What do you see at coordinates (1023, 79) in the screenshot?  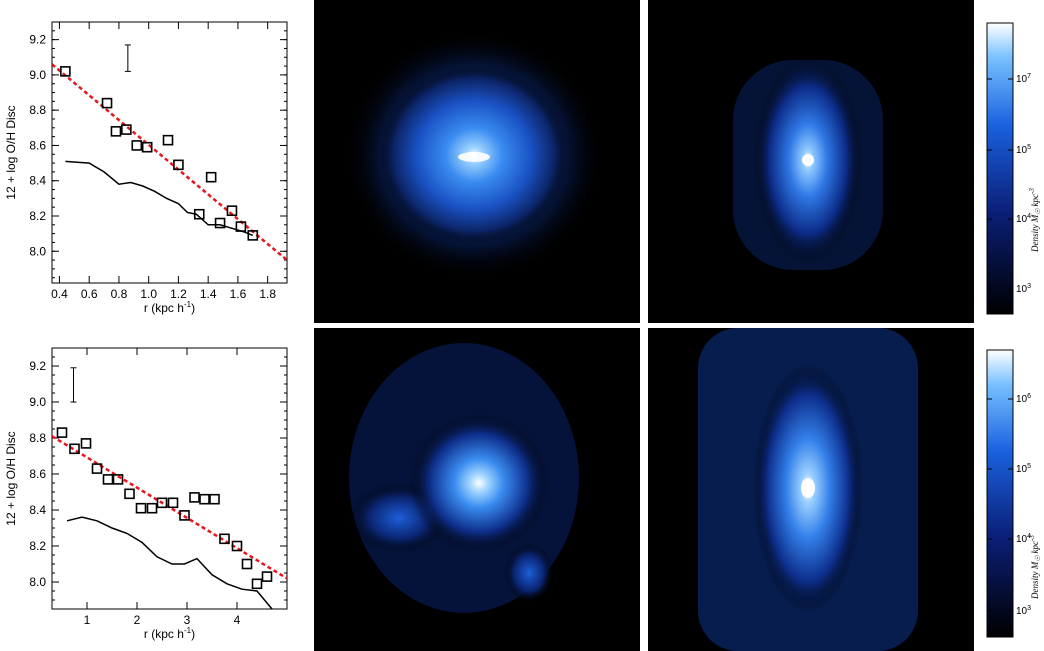 I see `colorbar-tick-label: 10⁷` at bounding box center [1023, 79].